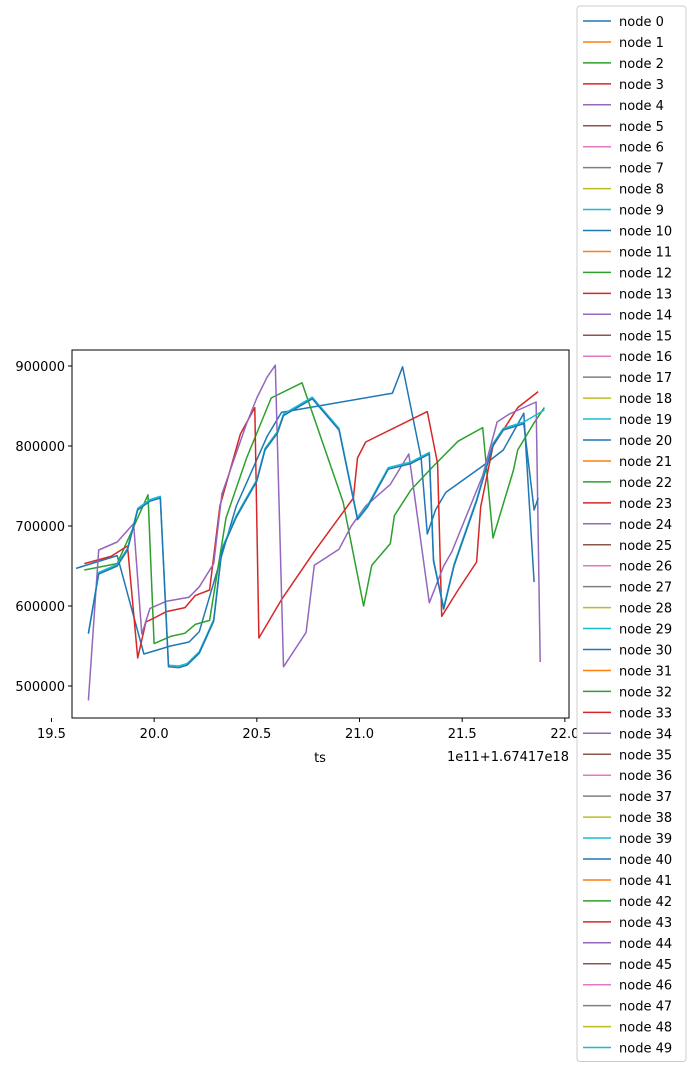  I want to click on legend-label: node 11, so click(645, 252).